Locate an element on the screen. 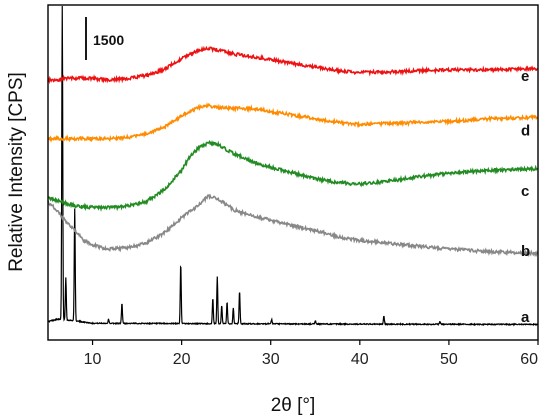 The image size is (550, 420). series-label-b: b is located at coordinates (525, 251).